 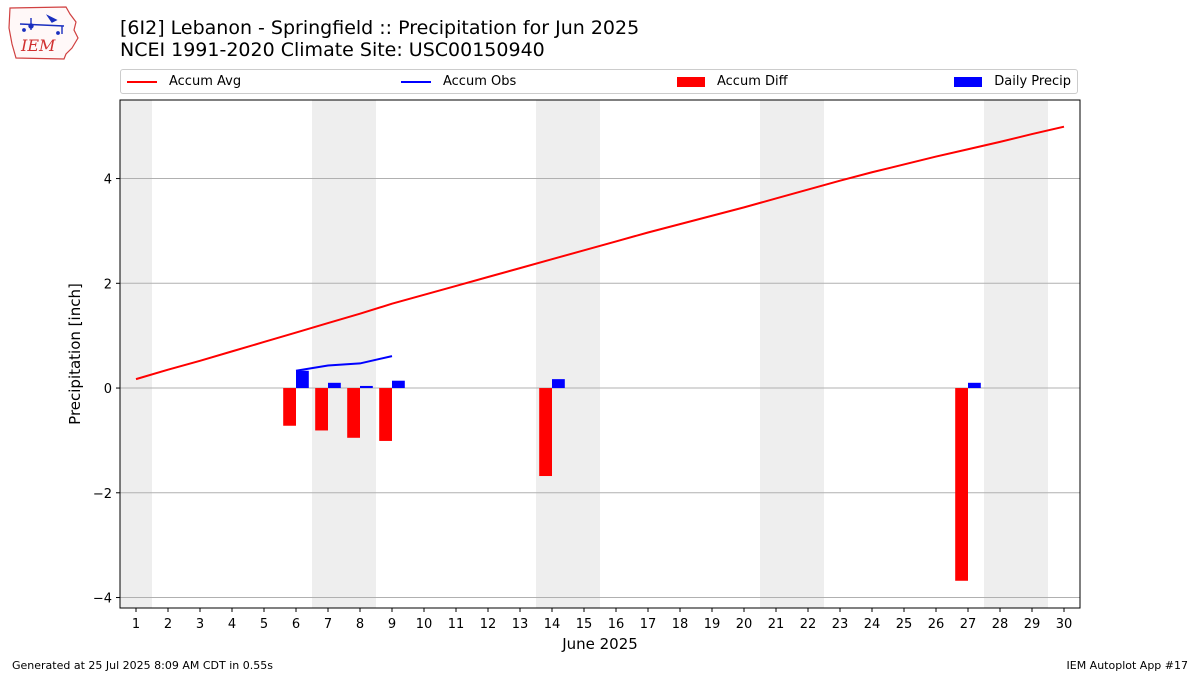 What do you see at coordinates (344, 363) in the screenshot?
I see `line-accum-obs` at bounding box center [344, 363].